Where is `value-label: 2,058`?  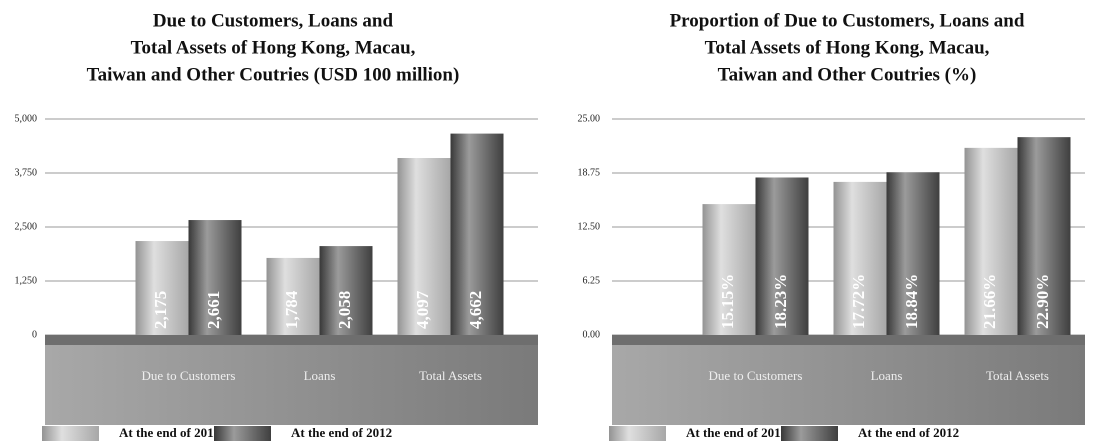 value-label: 2,058 is located at coordinates (344, 310).